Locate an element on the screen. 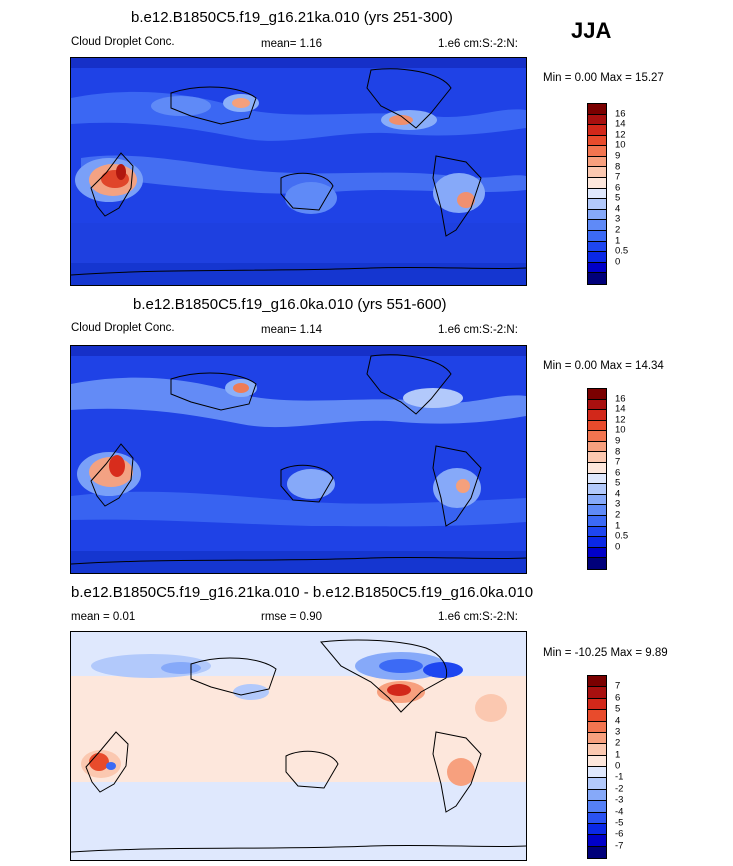 The width and height of the screenshot is (733, 866). colorbar-tick-label: -1 is located at coordinates (619, 777).